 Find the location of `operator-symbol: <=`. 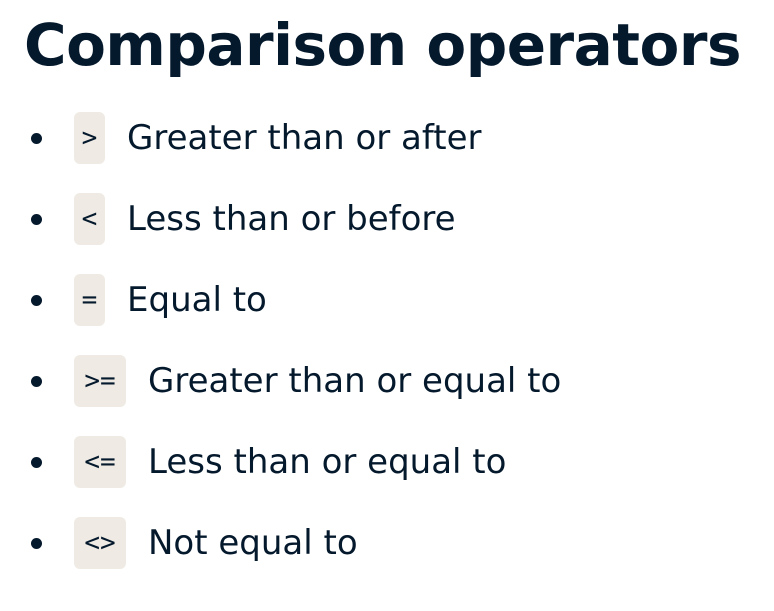

operator-symbol: <= is located at coordinates (100, 462).